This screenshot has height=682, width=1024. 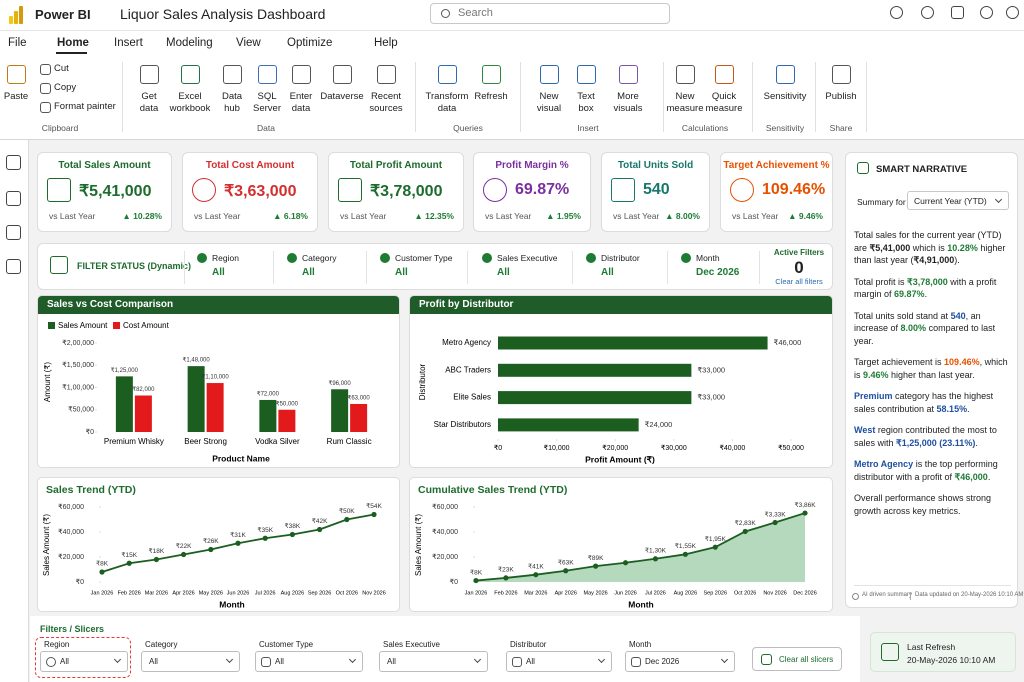 I want to click on clear-slicers-button: Clear all slicers, so click(x=797, y=659).